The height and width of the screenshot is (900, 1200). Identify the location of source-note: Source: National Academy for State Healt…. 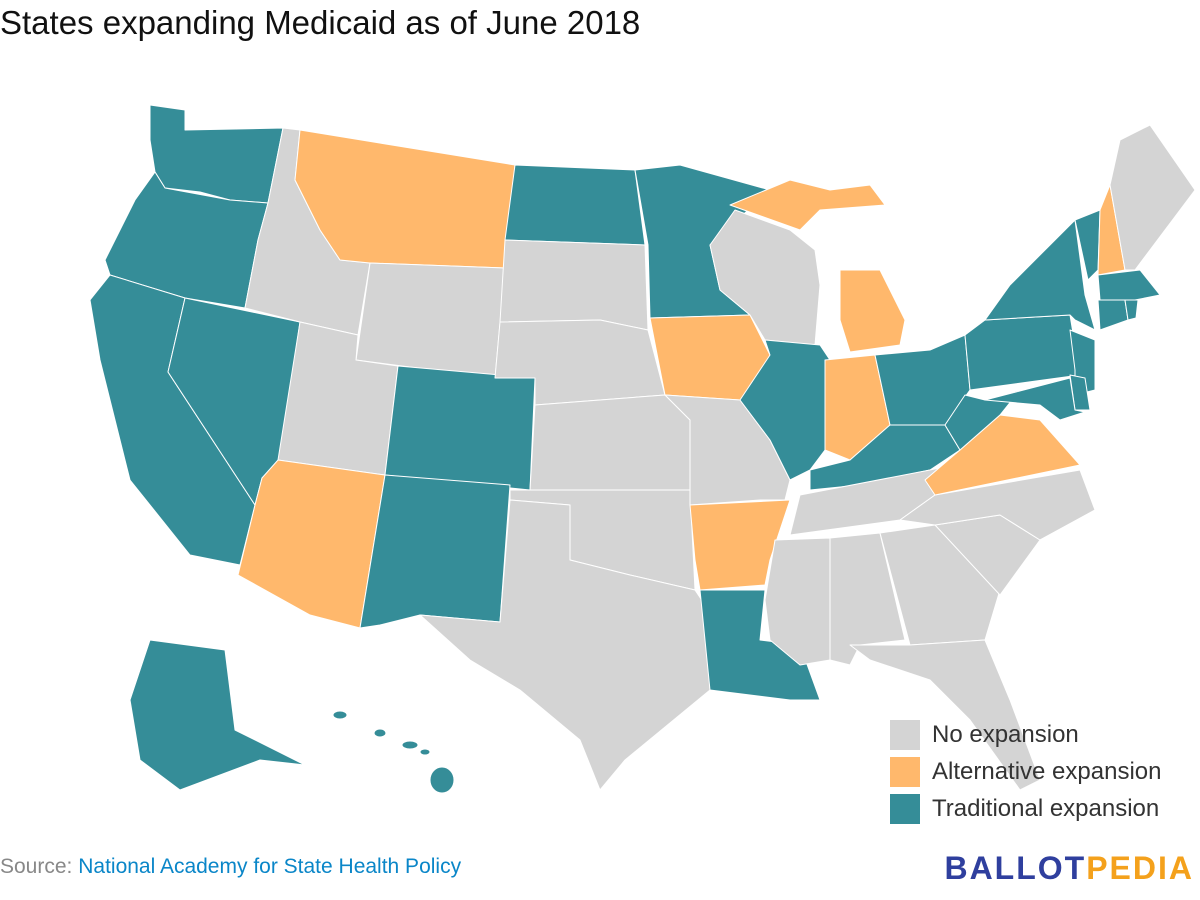
(230, 867).